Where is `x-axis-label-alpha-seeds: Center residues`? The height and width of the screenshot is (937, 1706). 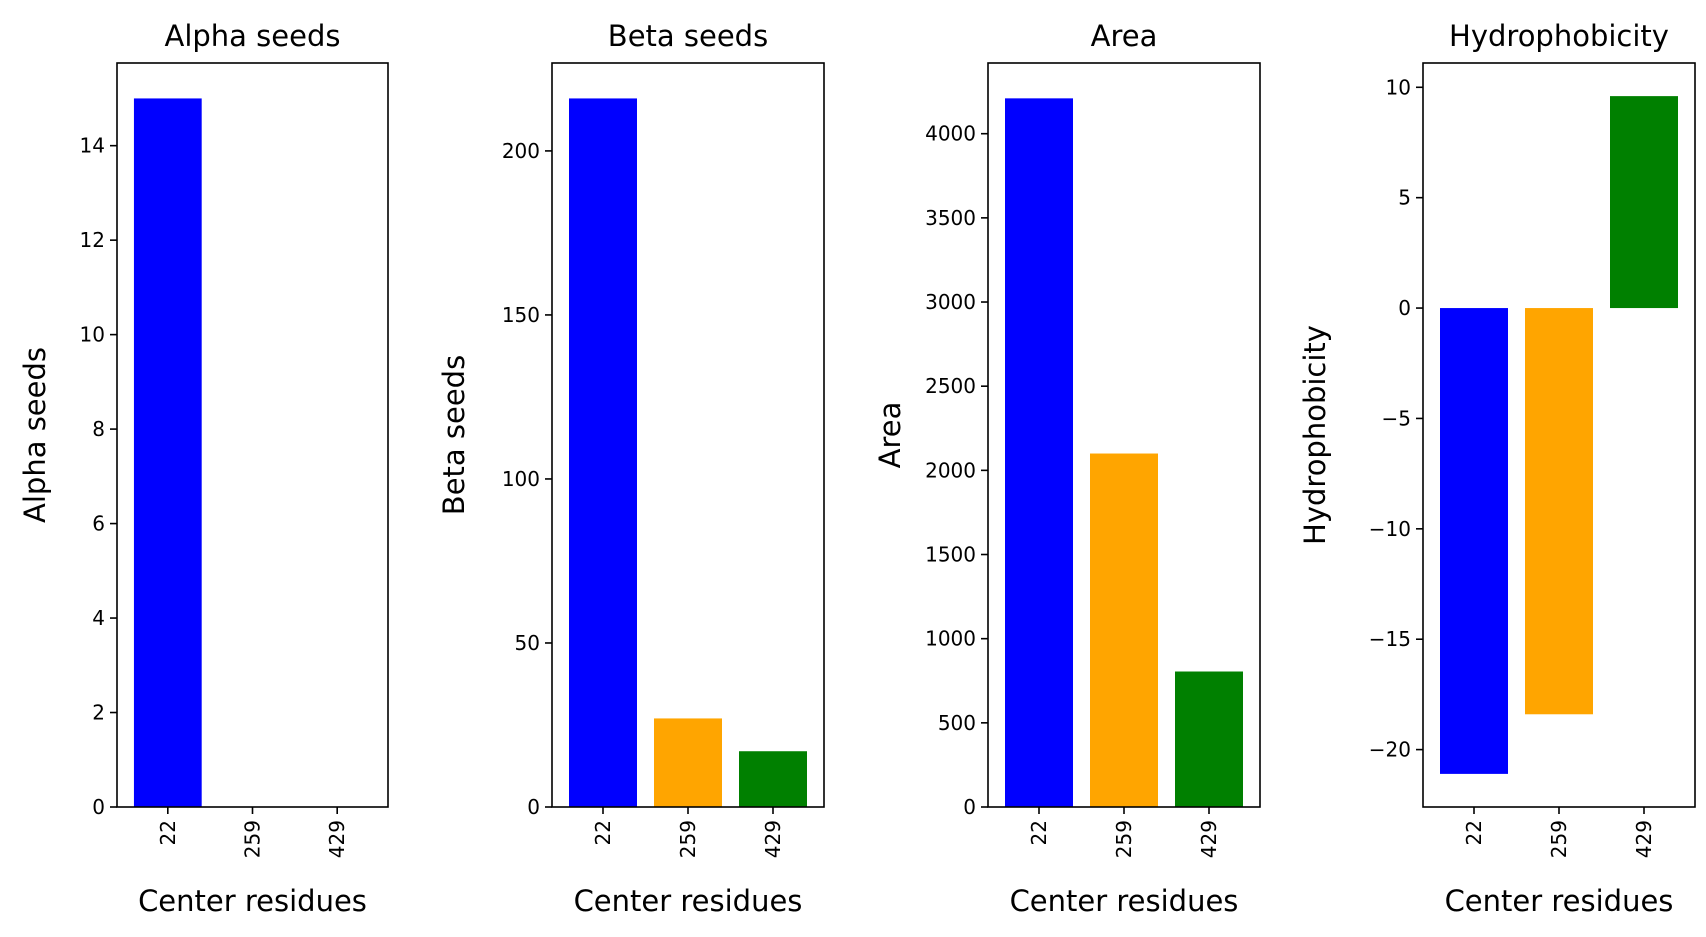
x-axis-label-alpha-seeds: Center residues is located at coordinates (252, 901).